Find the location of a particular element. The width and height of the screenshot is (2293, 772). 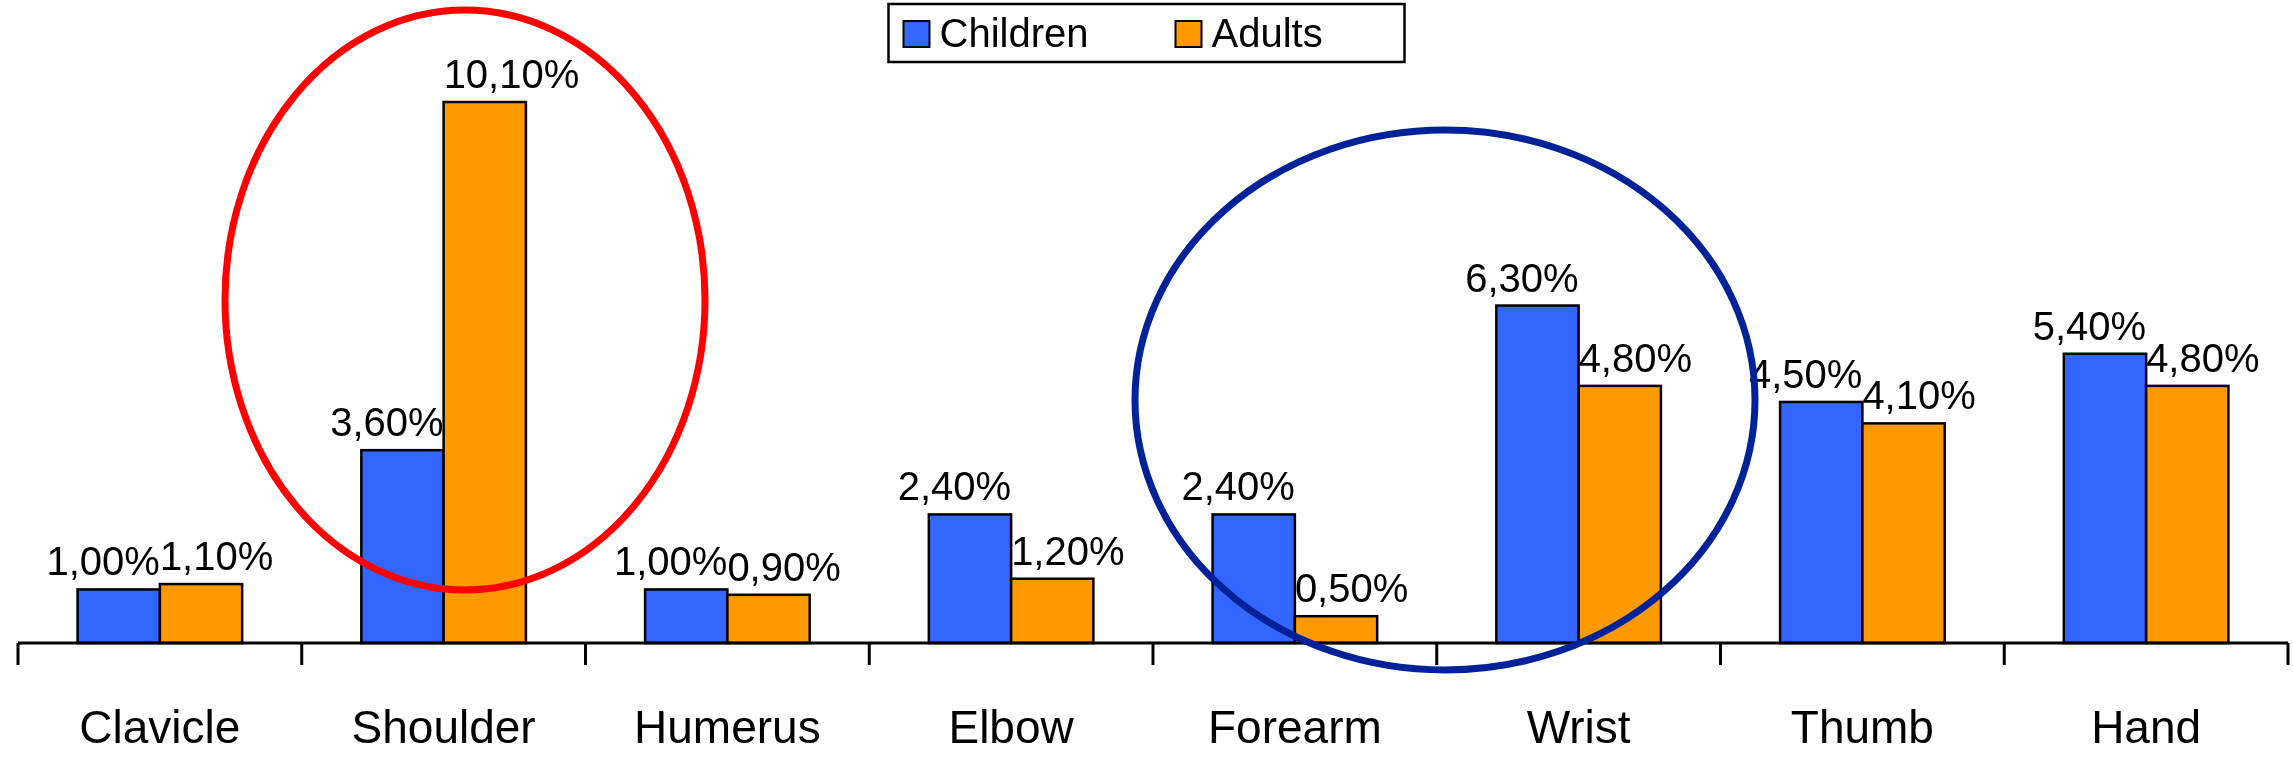

data-label: 0,50% is located at coordinates (1351, 588).